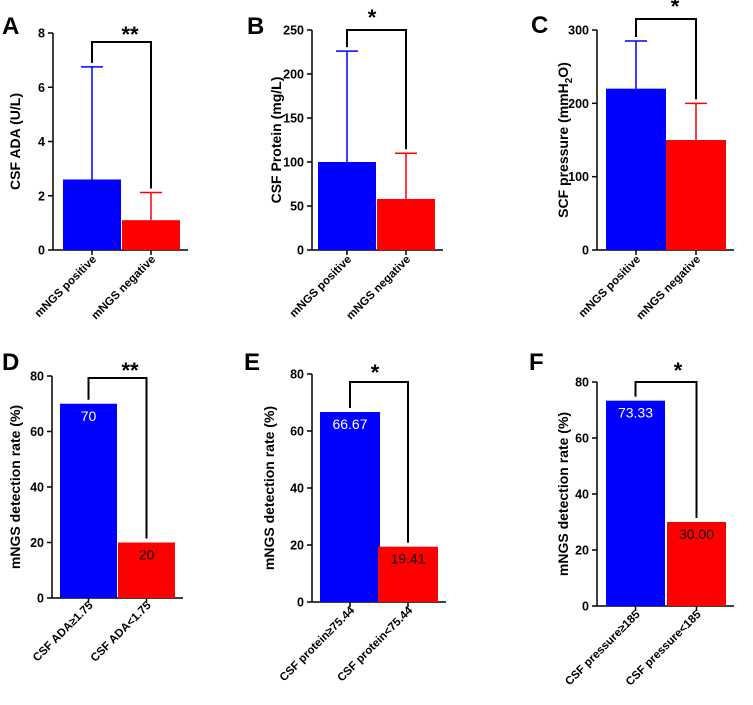  Describe the element at coordinates (563, 150) in the screenshot. I see `y-axis-label-part: SCF pressure (mmH` at that location.